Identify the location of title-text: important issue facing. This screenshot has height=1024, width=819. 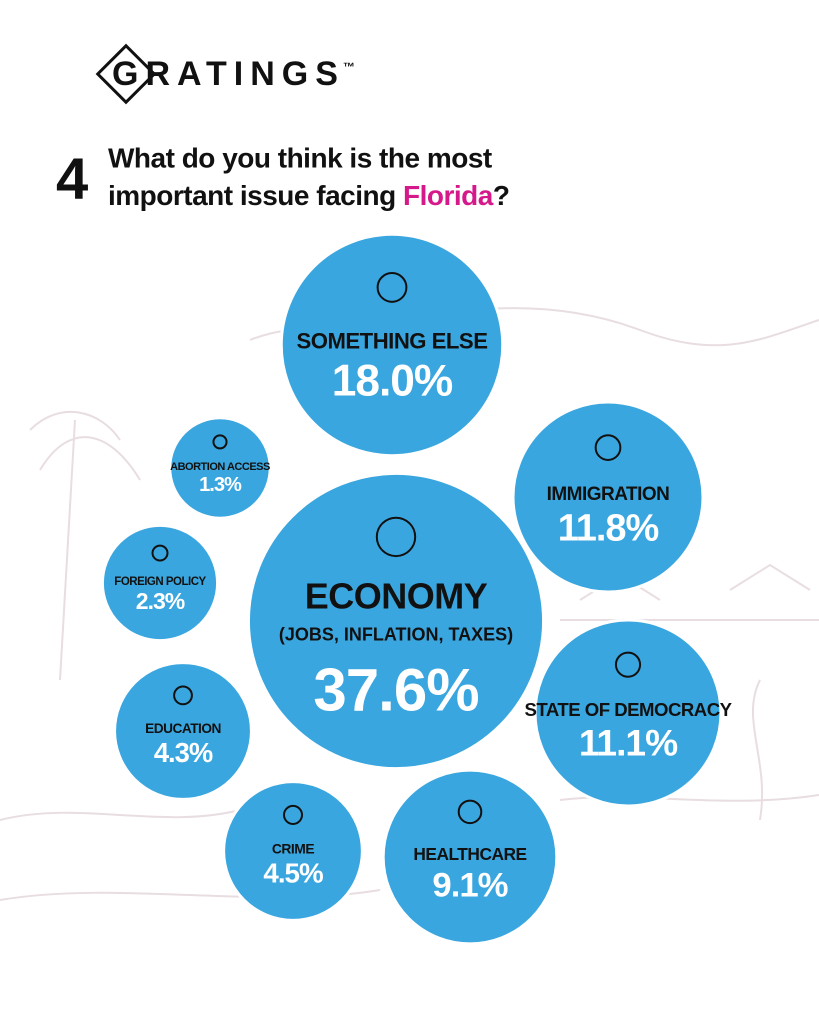
(252, 195).